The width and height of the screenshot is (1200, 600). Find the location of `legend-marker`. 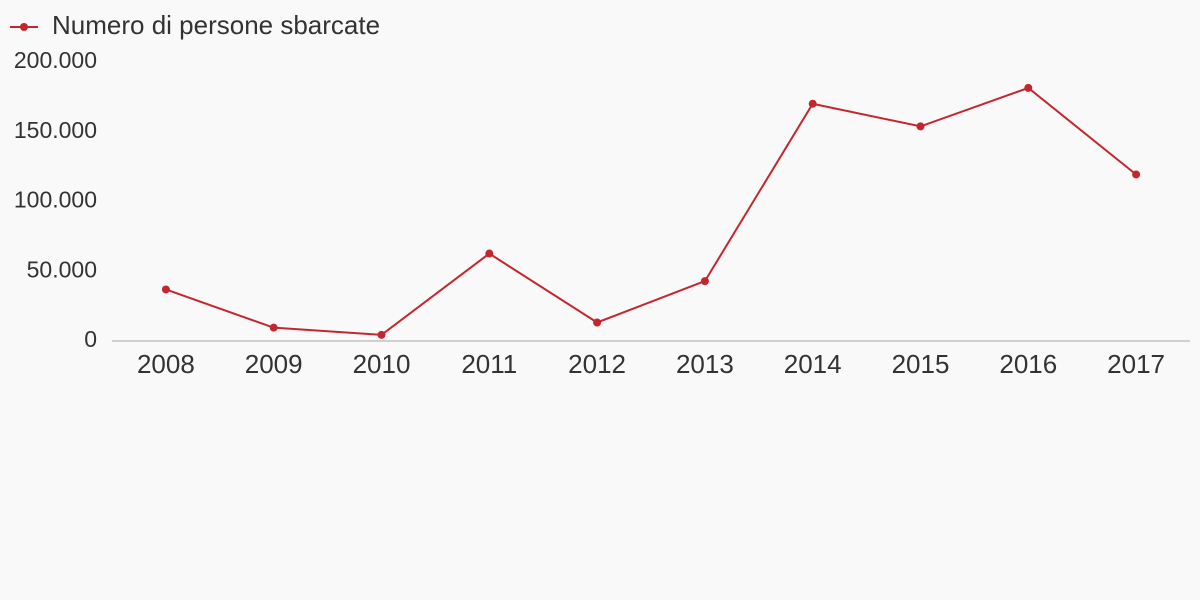

legend-marker is located at coordinates (24, 27).